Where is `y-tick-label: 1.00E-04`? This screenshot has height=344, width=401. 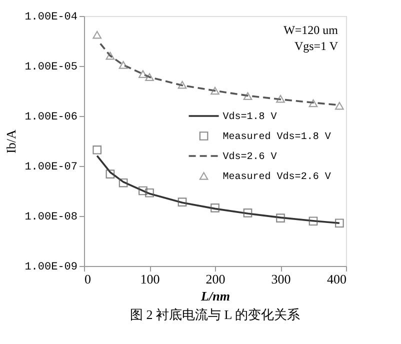
y-tick-label: 1.00E-04 is located at coordinates (51, 18).